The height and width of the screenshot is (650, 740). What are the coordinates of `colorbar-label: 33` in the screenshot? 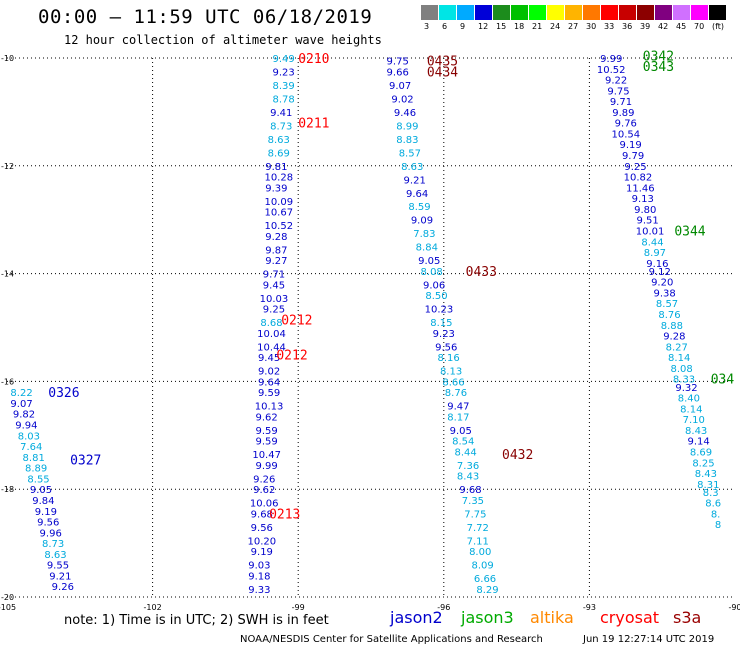 It's located at (609, 26).